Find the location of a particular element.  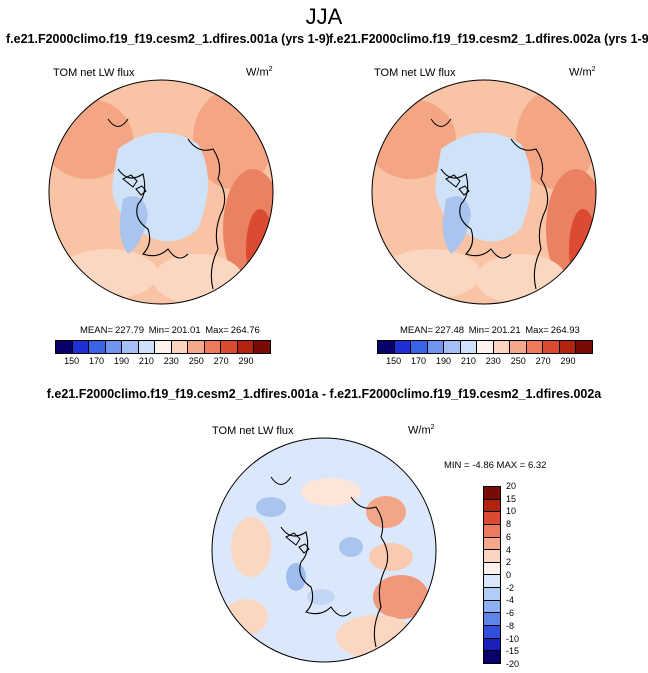

panel-1-stats: MEAN= 227.79 Min= 201.01 Max= 264.76 is located at coordinates (170, 330).